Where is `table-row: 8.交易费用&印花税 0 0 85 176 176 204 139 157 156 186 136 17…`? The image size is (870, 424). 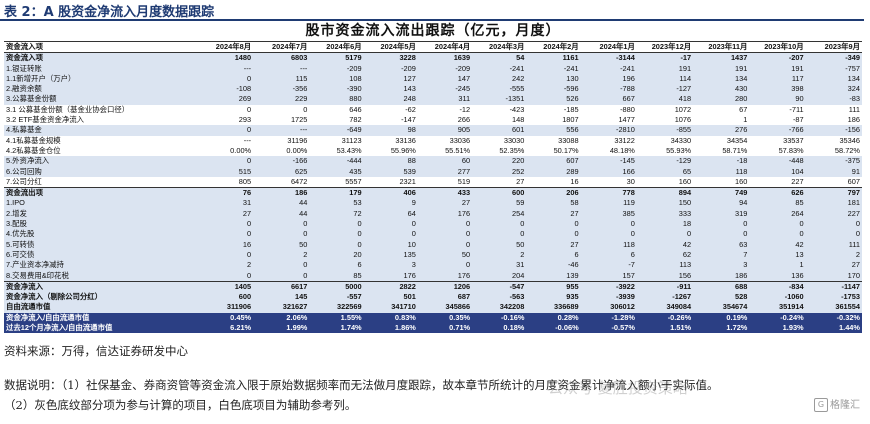 table-row: 8.交易费用&印花税 0 0 85 176 176 204 139 157 156 186 136 17… is located at coordinates (433, 276).